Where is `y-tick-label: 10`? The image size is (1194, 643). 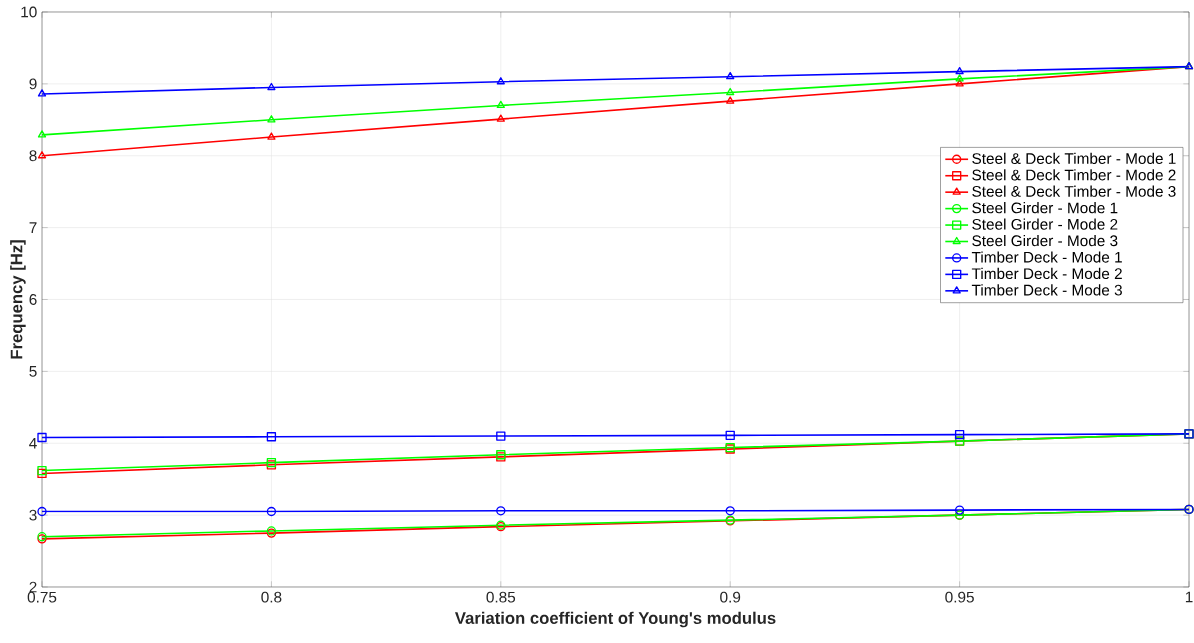
y-tick-label: 10 is located at coordinates (29, 12).